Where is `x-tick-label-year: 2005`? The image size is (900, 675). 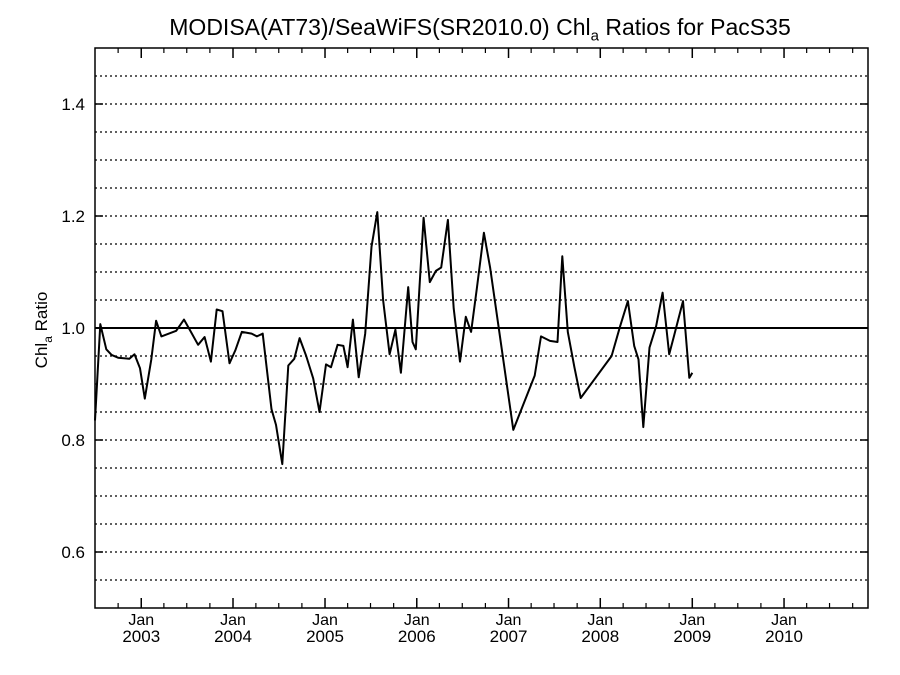 x-tick-label-year: 2005 is located at coordinates (325, 636).